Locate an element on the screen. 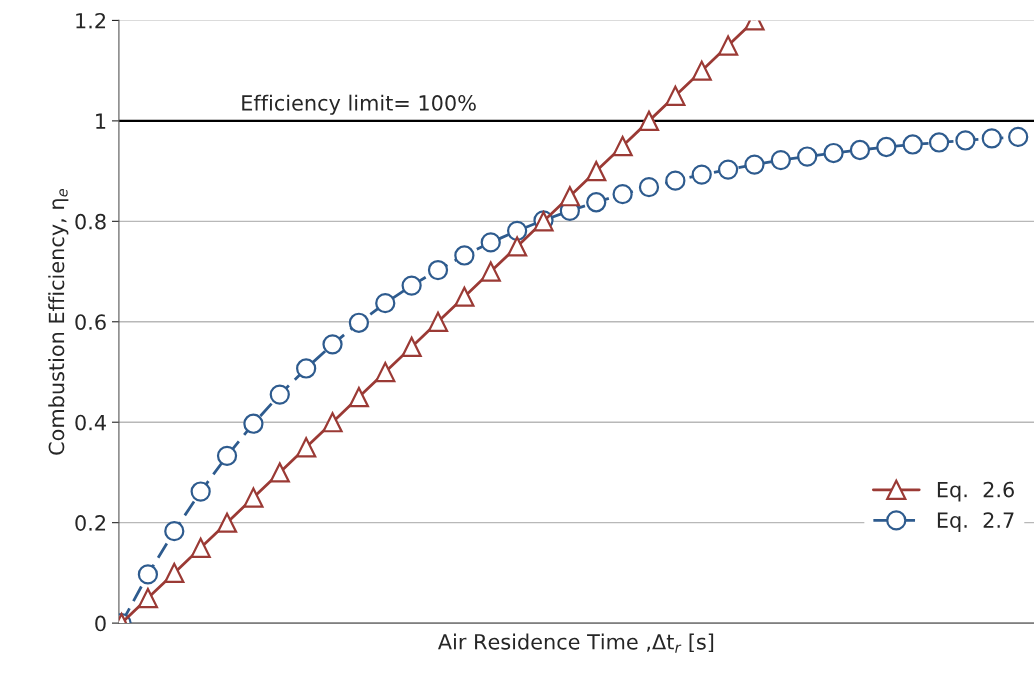 This screenshot has width=1034, height=681. x-axis-title: Air Residence Time ,Δt$_{r}$ [s] is located at coordinates (575, 643).